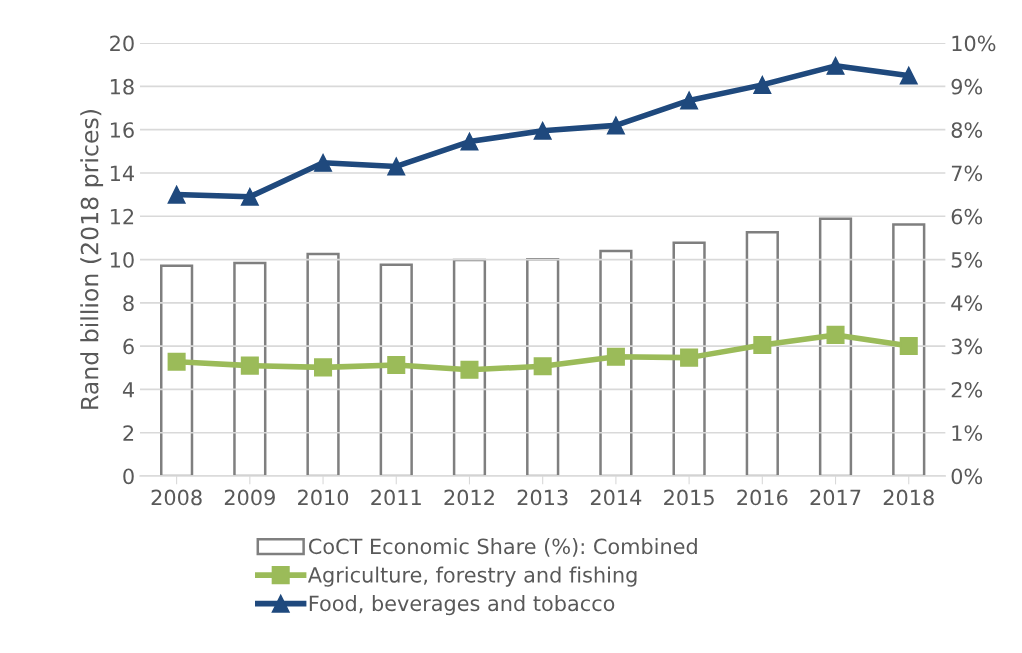 The height and width of the screenshot is (653, 1022). I want to click on y2-tick-label: 1%, so click(967, 433).